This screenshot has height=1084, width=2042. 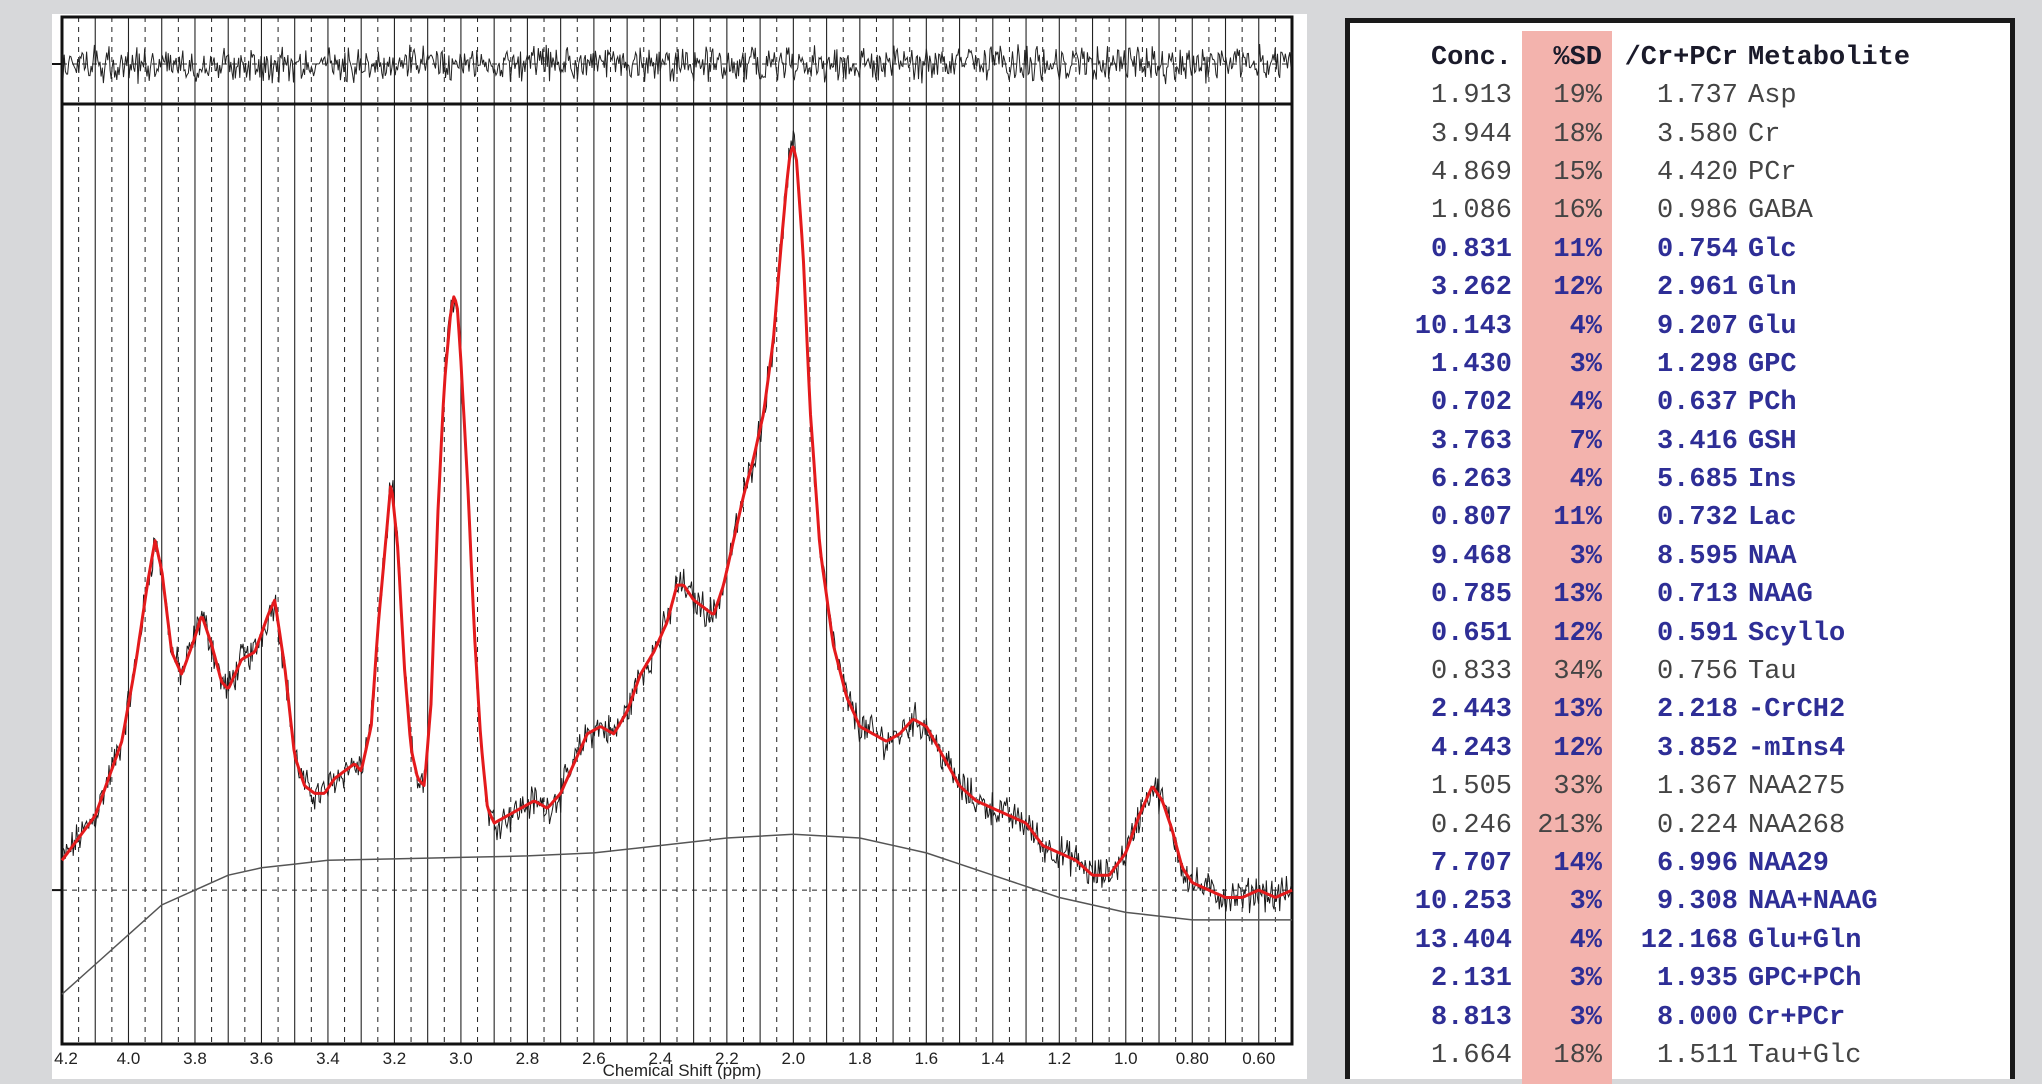 What do you see at coordinates (1679, 326) in the screenshot?
I see `table-row: 10.143 4% 9.207 Glu` at bounding box center [1679, 326].